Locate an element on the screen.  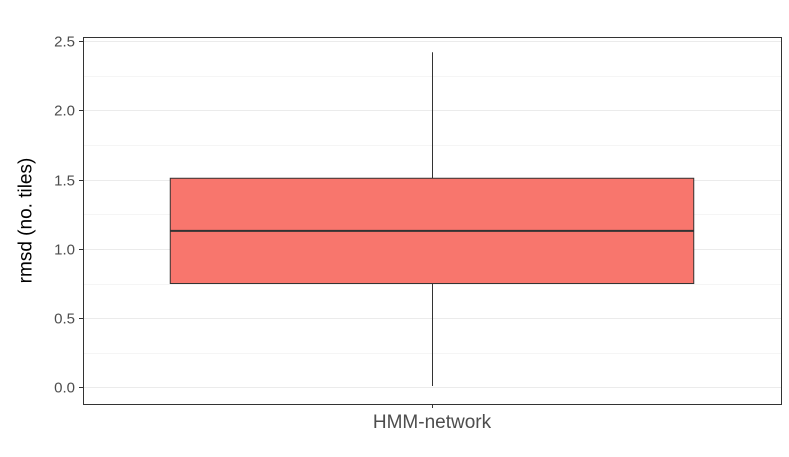
y-tick-label: 2.0 is located at coordinates (64, 111).